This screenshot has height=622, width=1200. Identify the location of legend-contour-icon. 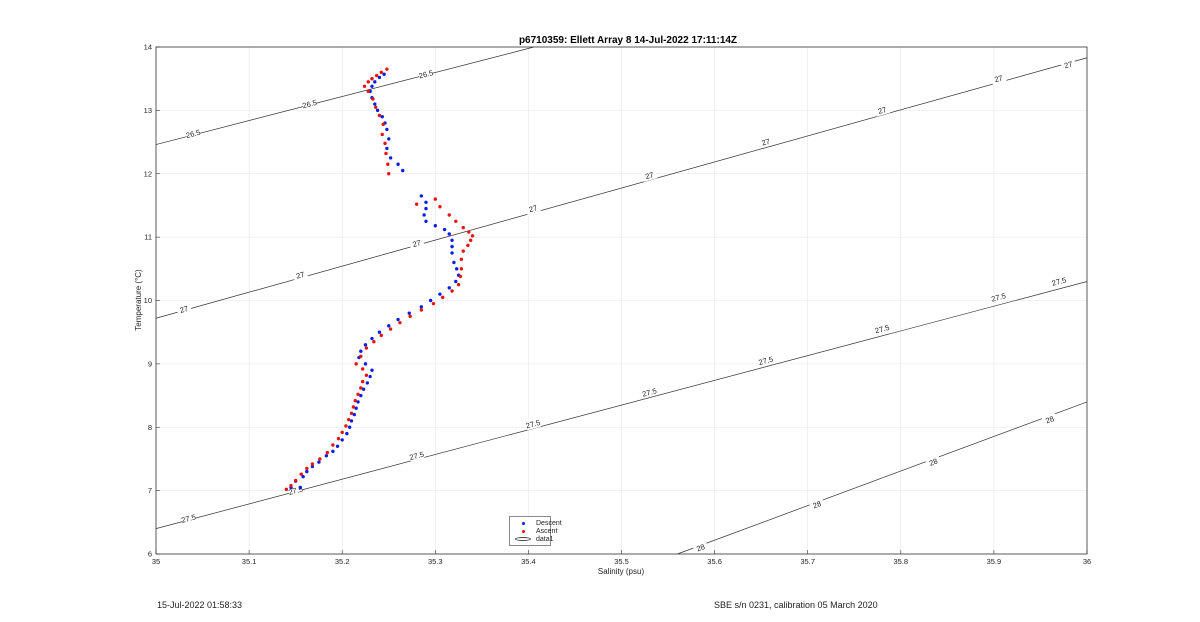
(523, 539).